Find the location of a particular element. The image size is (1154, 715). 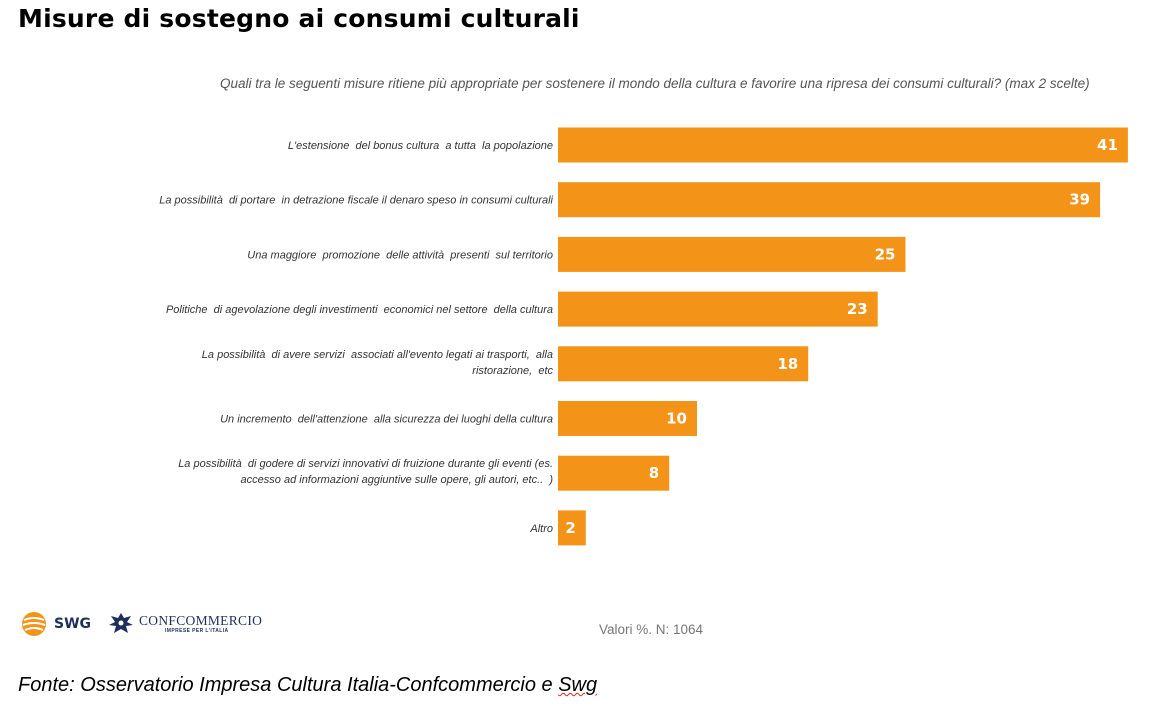

source-swg-text: Swg is located at coordinates (578, 685).